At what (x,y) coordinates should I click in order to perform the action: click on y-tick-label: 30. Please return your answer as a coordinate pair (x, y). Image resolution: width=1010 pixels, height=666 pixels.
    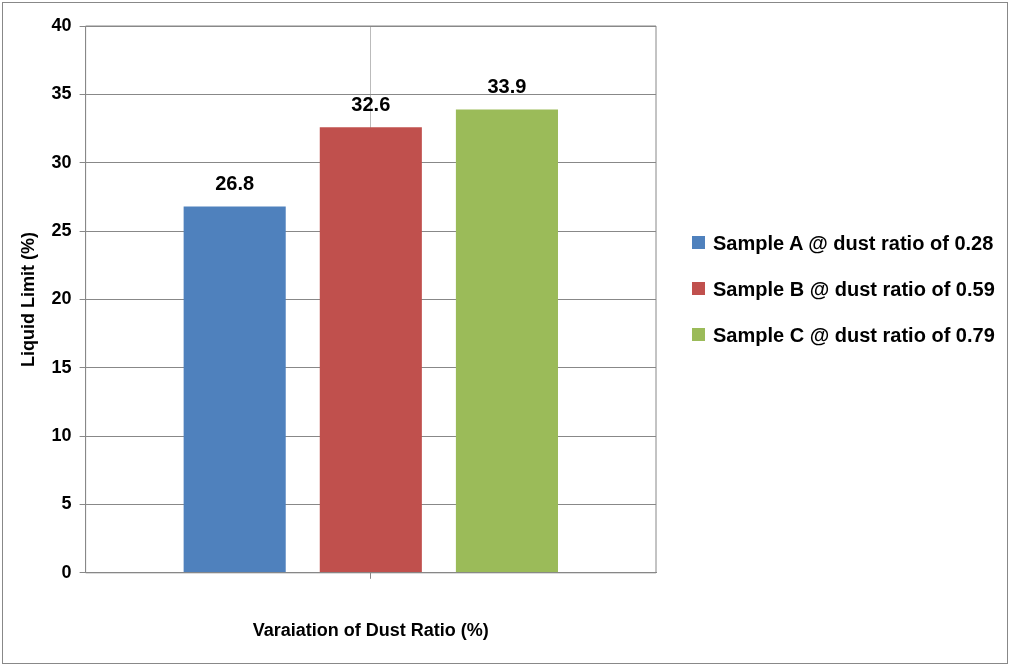
    Looking at the image, I should click on (61, 161).